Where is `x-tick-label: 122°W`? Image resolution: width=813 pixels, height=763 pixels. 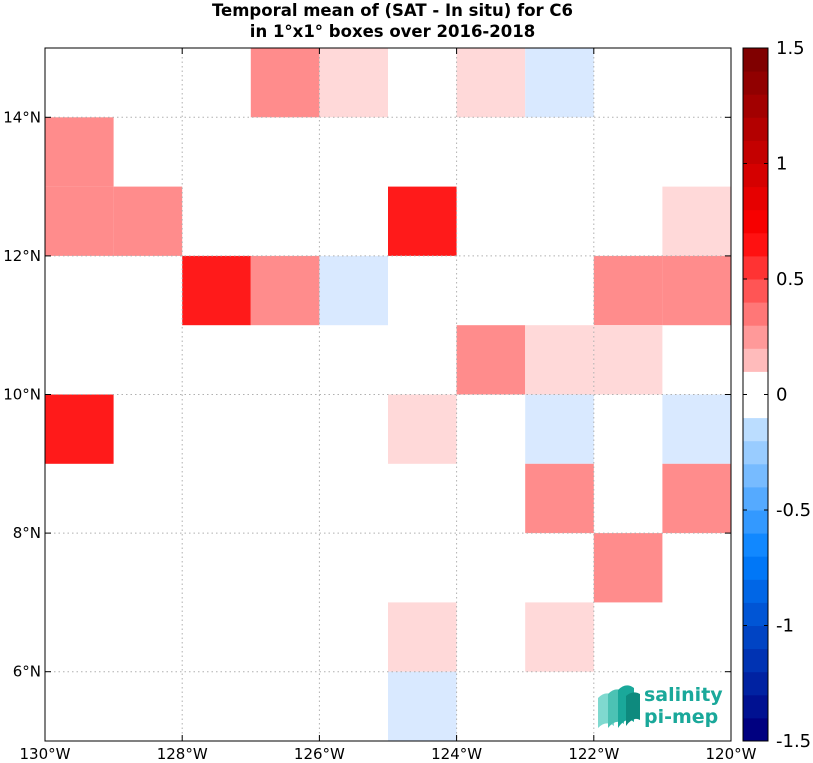 x-tick-label: 122°W is located at coordinates (593, 754).